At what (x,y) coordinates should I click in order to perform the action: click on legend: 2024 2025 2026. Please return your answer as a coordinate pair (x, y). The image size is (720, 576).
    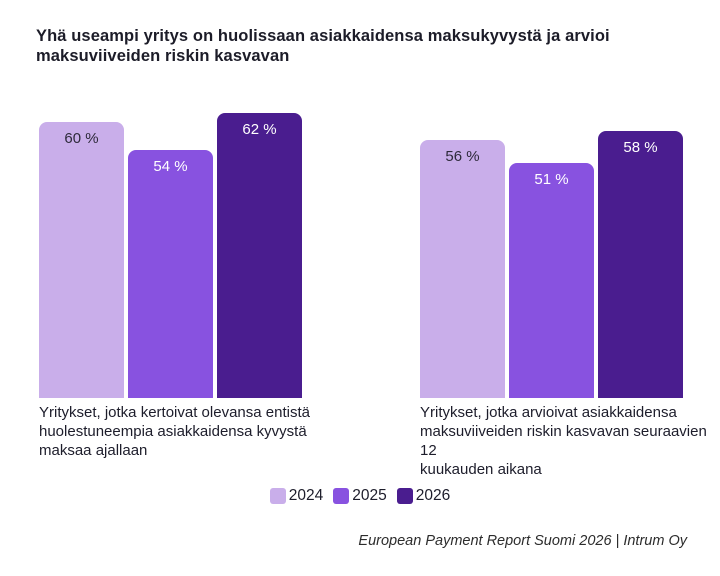
    Looking at the image, I should click on (360, 496).